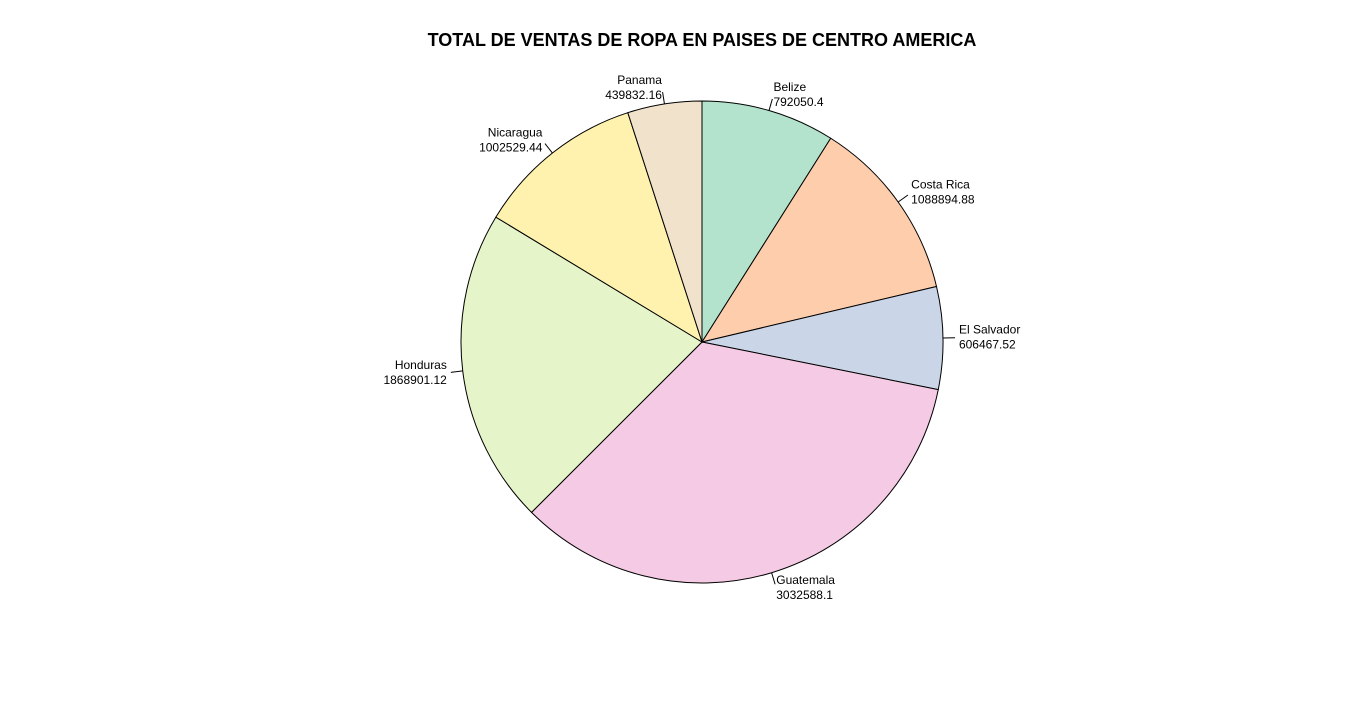 The width and height of the screenshot is (1366, 710). I want to click on pie-label-name: Panama, so click(639, 80).